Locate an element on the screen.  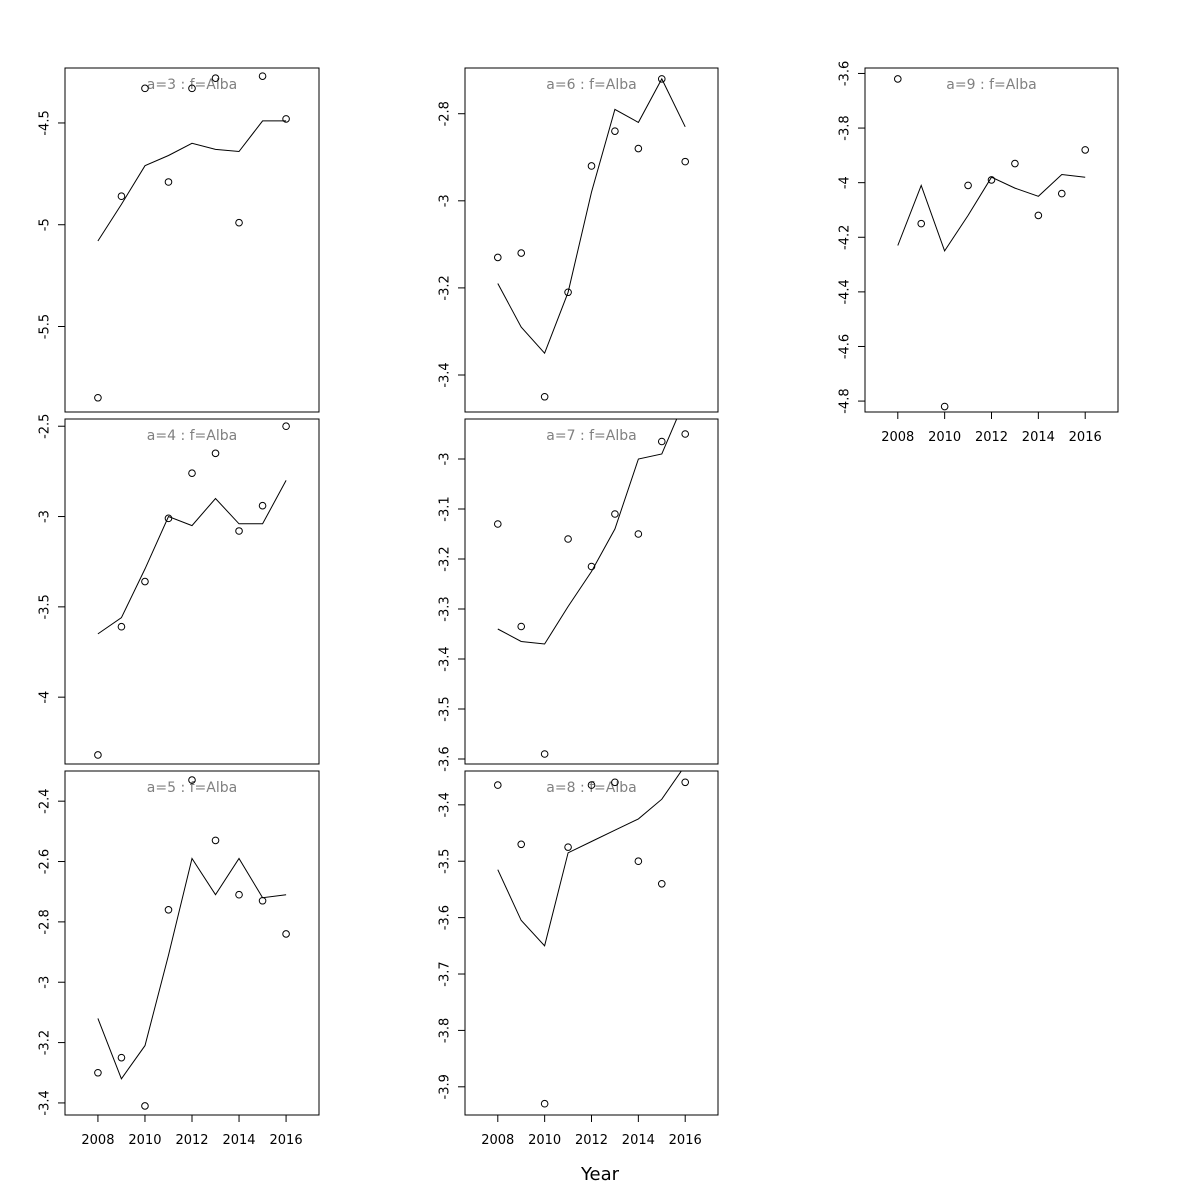
y-tick-label: -3.7 is located at coordinates (445, 973).